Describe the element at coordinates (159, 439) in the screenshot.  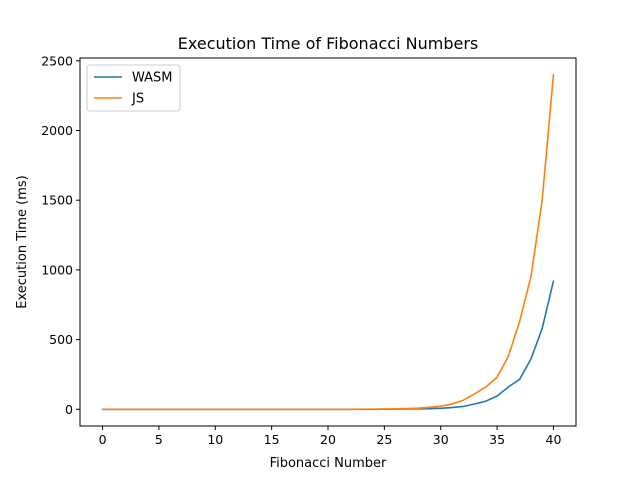
I see `x-tick-label: 5` at that location.